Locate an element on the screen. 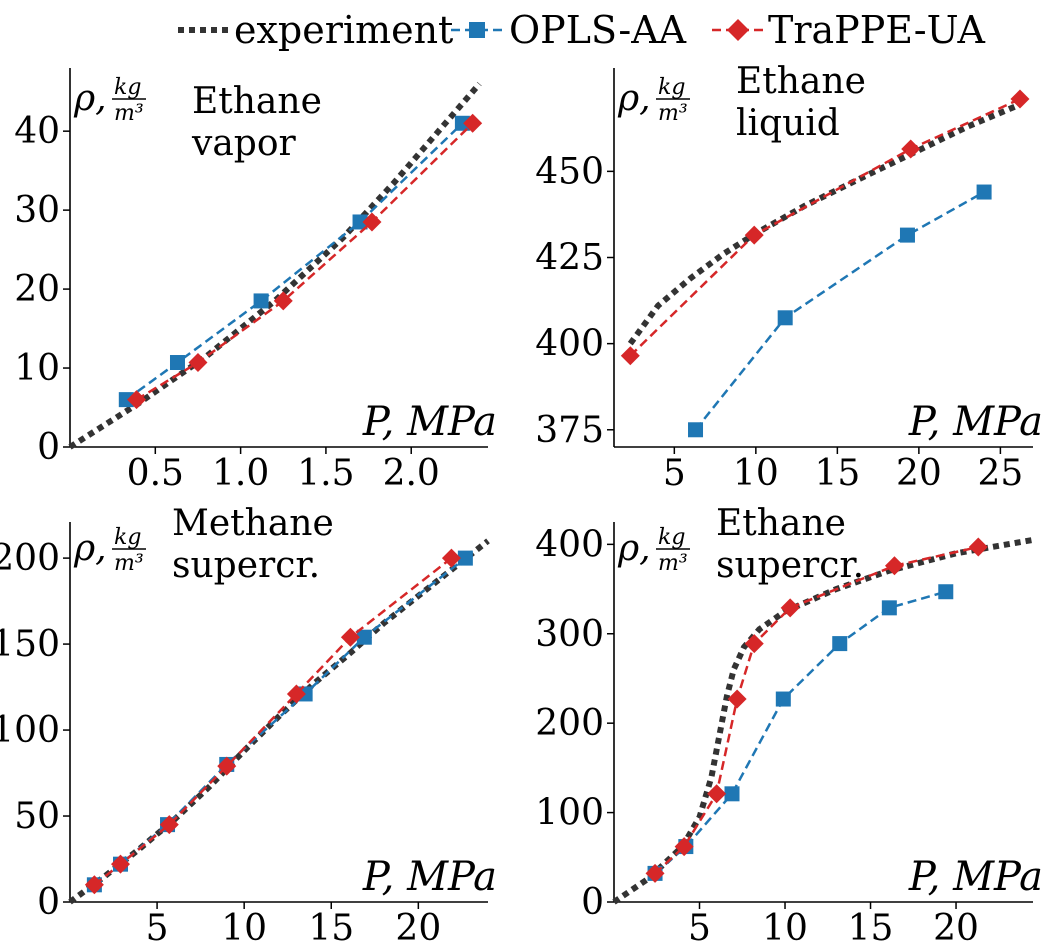 The height and width of the screenshot is (951, 1053). x-tick-label: 0.5 is located at coordinates (155, 473).